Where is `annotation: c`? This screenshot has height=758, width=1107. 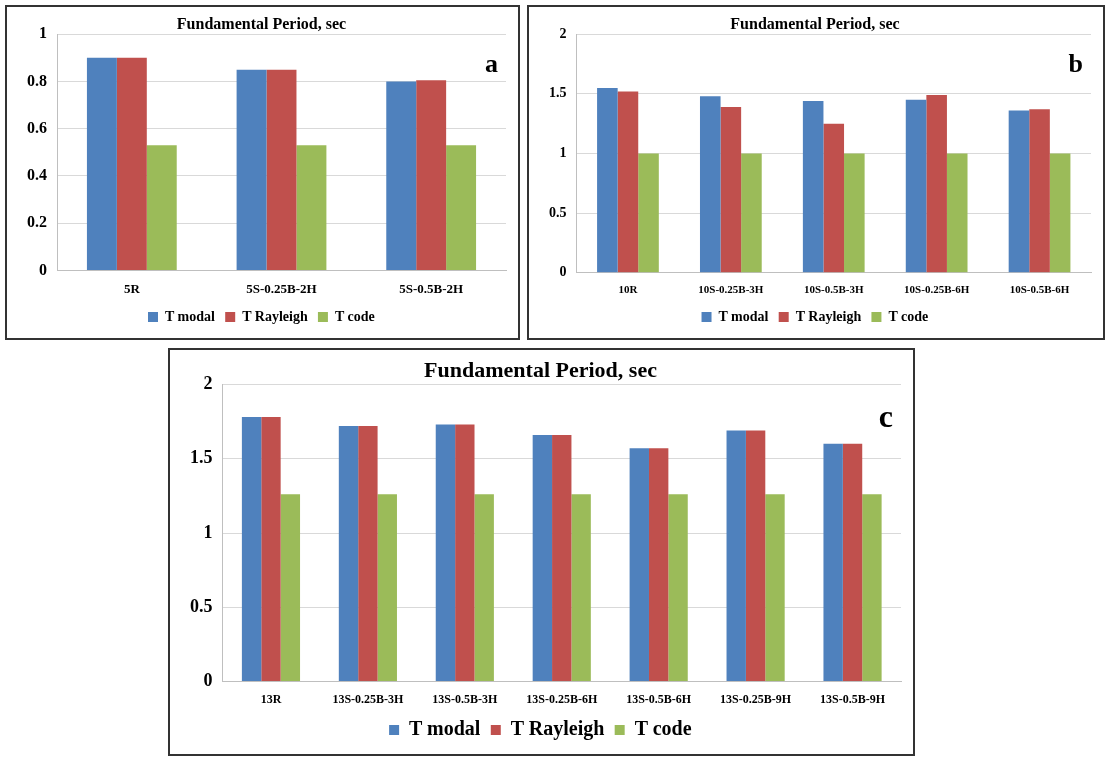 annotation: c is located at coordinates (885, 415).